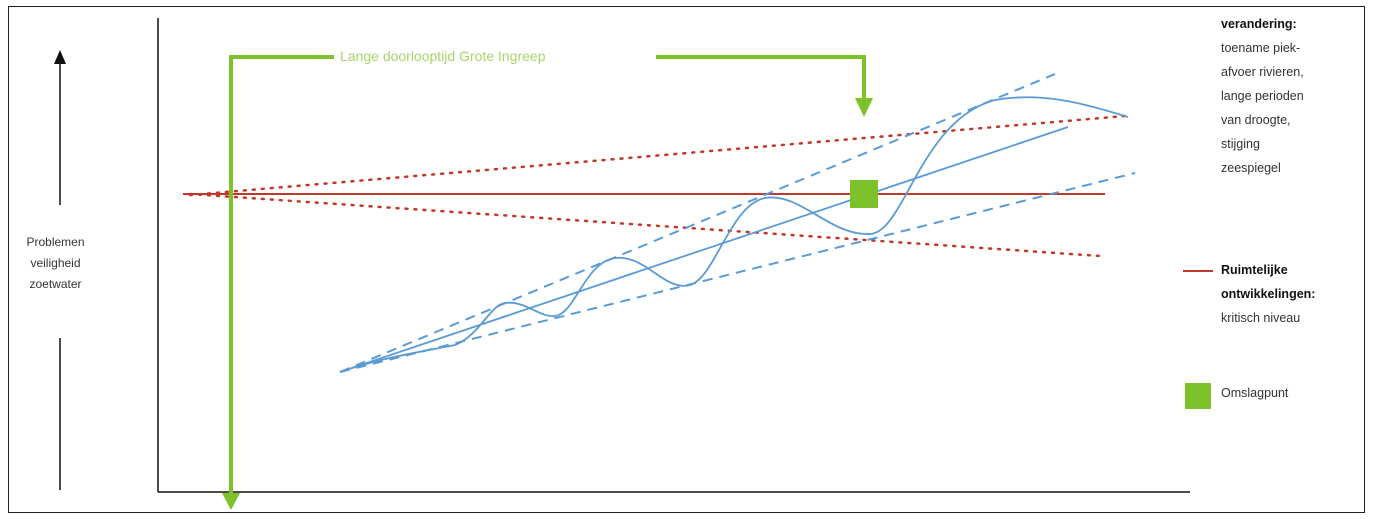  I want to click on legend-spatial-title-1: Ruimtelijke, so click(1254, 270).